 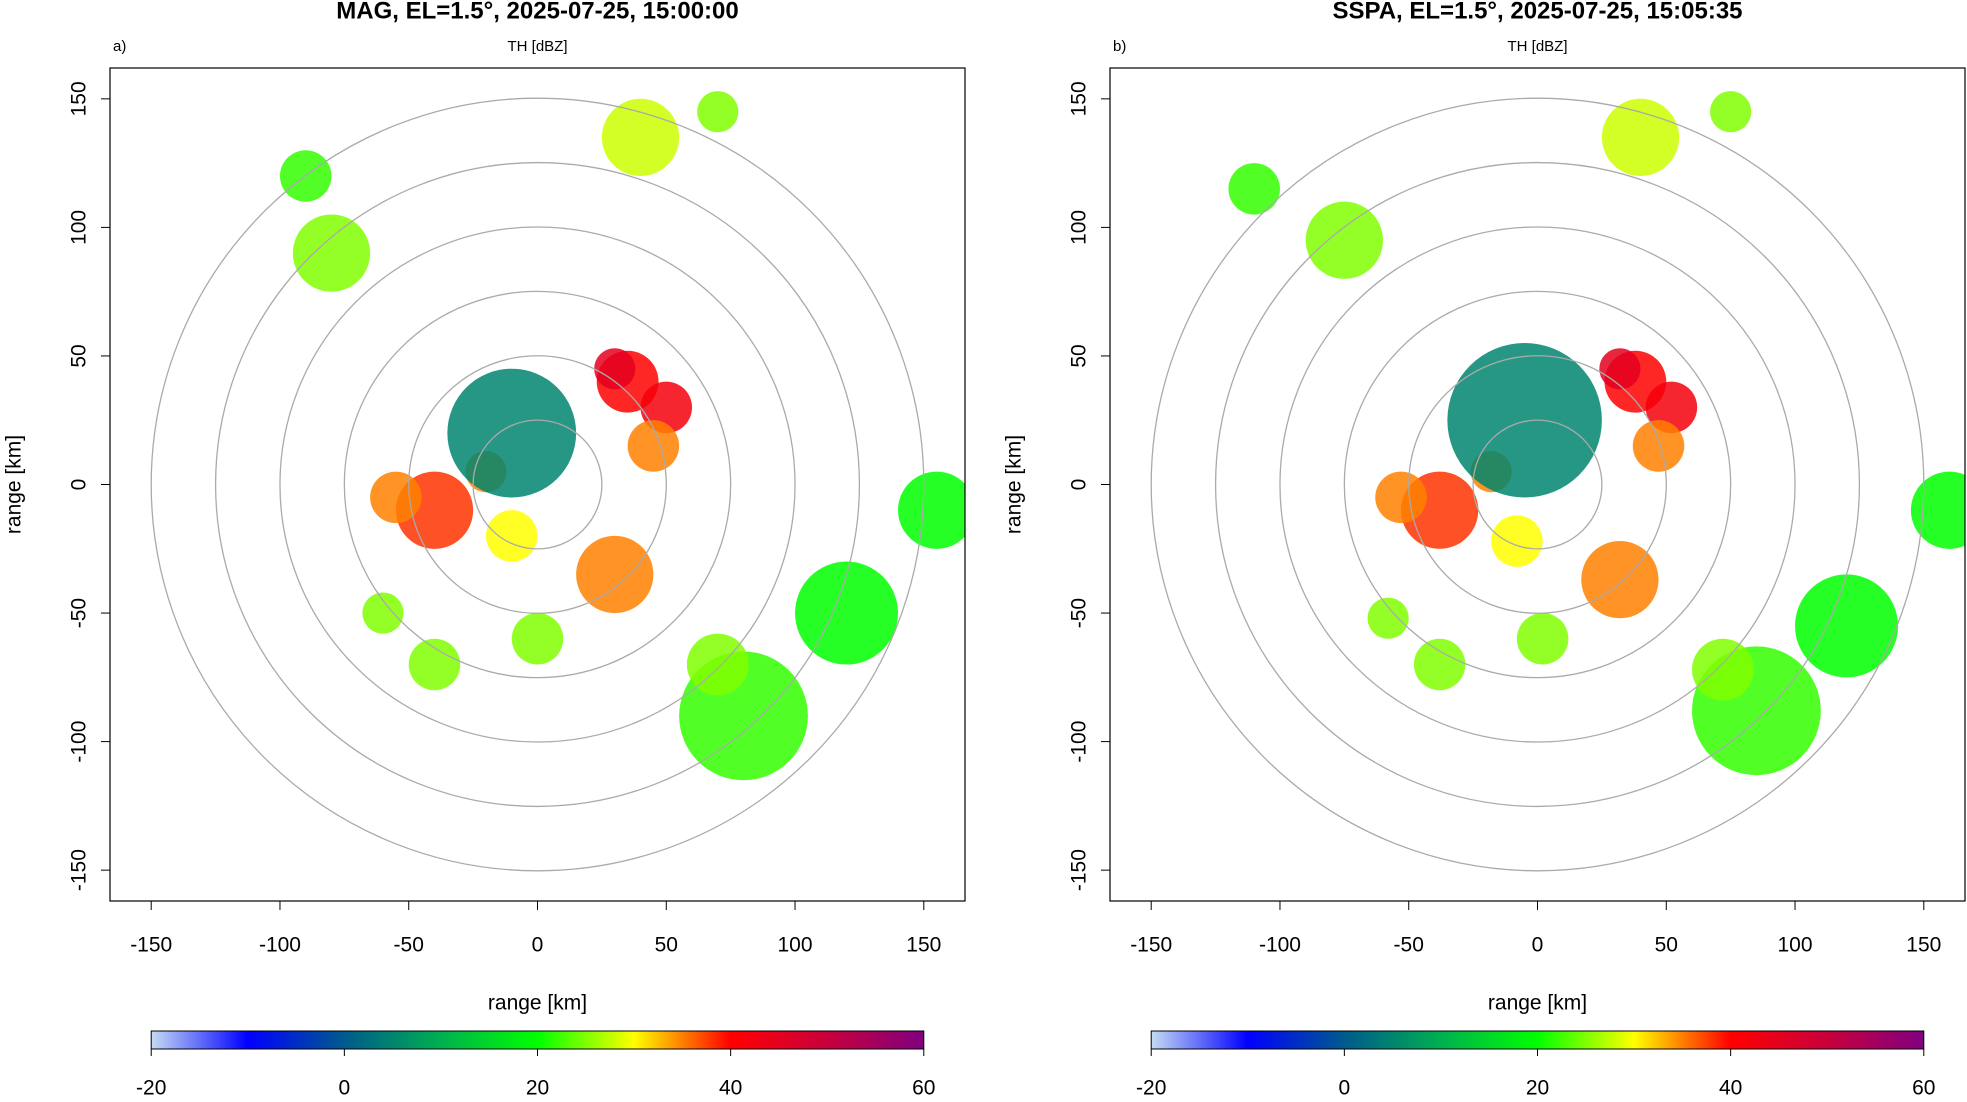 I want to click on chart-title: MAG, EL=1.5°, 2025-07-25, 15:00:00, so click(x=537, y=12).